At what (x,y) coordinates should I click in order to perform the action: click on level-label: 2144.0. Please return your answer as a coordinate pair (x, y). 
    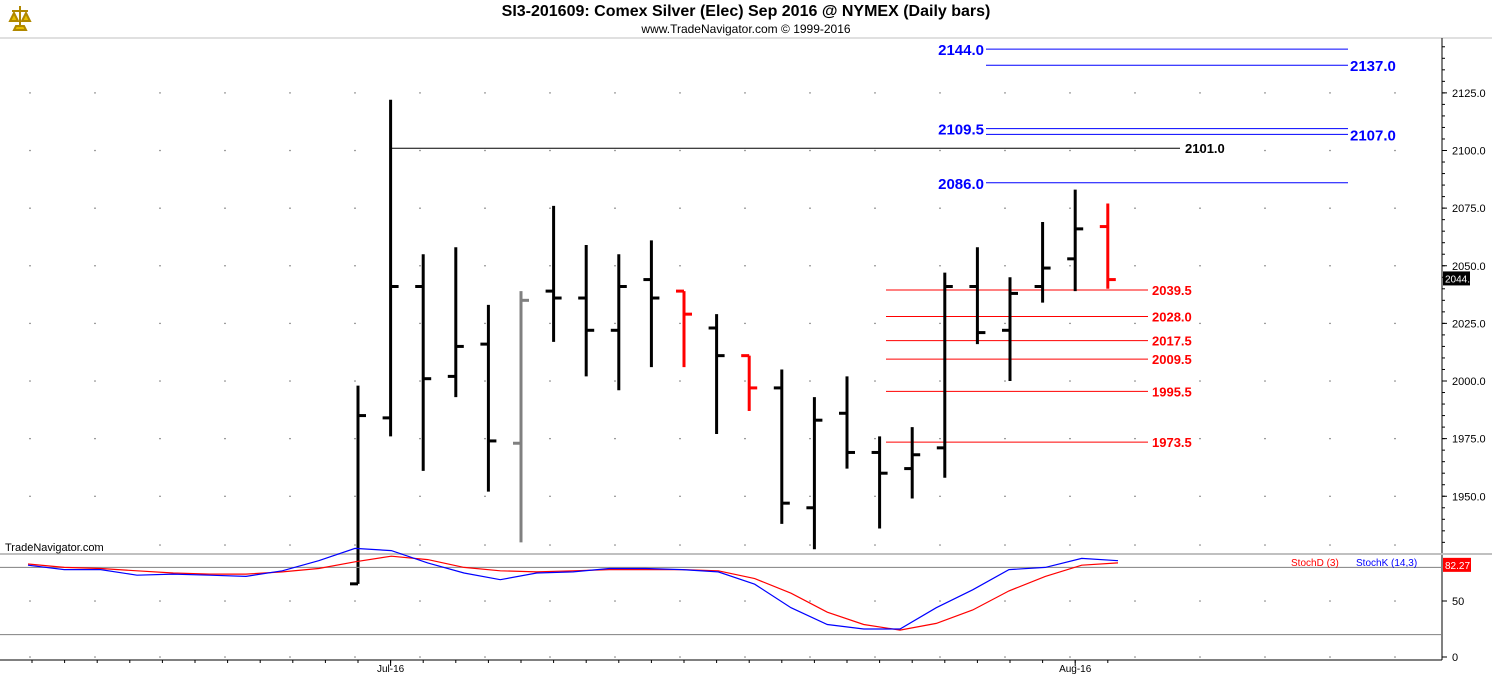
    Looking at the image, I should click on (961, 50).